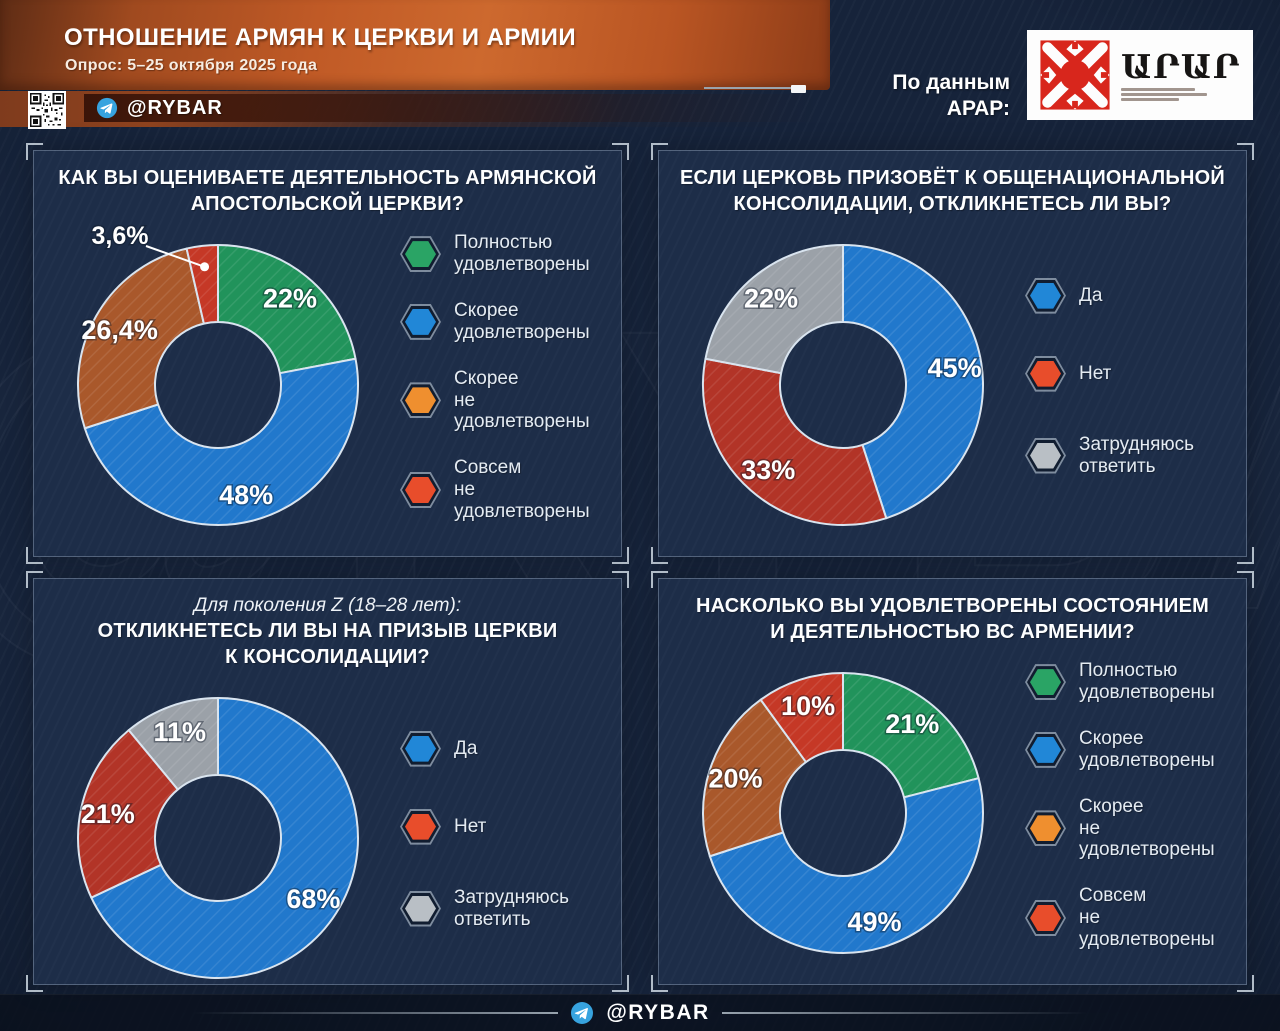 Image resolution: width=1280 pixels, height=1031 pixels. What do you see at coordinates (313, 899) in the screenshot?
I see `percent-label: 68%` at bounding box center [313, 899].